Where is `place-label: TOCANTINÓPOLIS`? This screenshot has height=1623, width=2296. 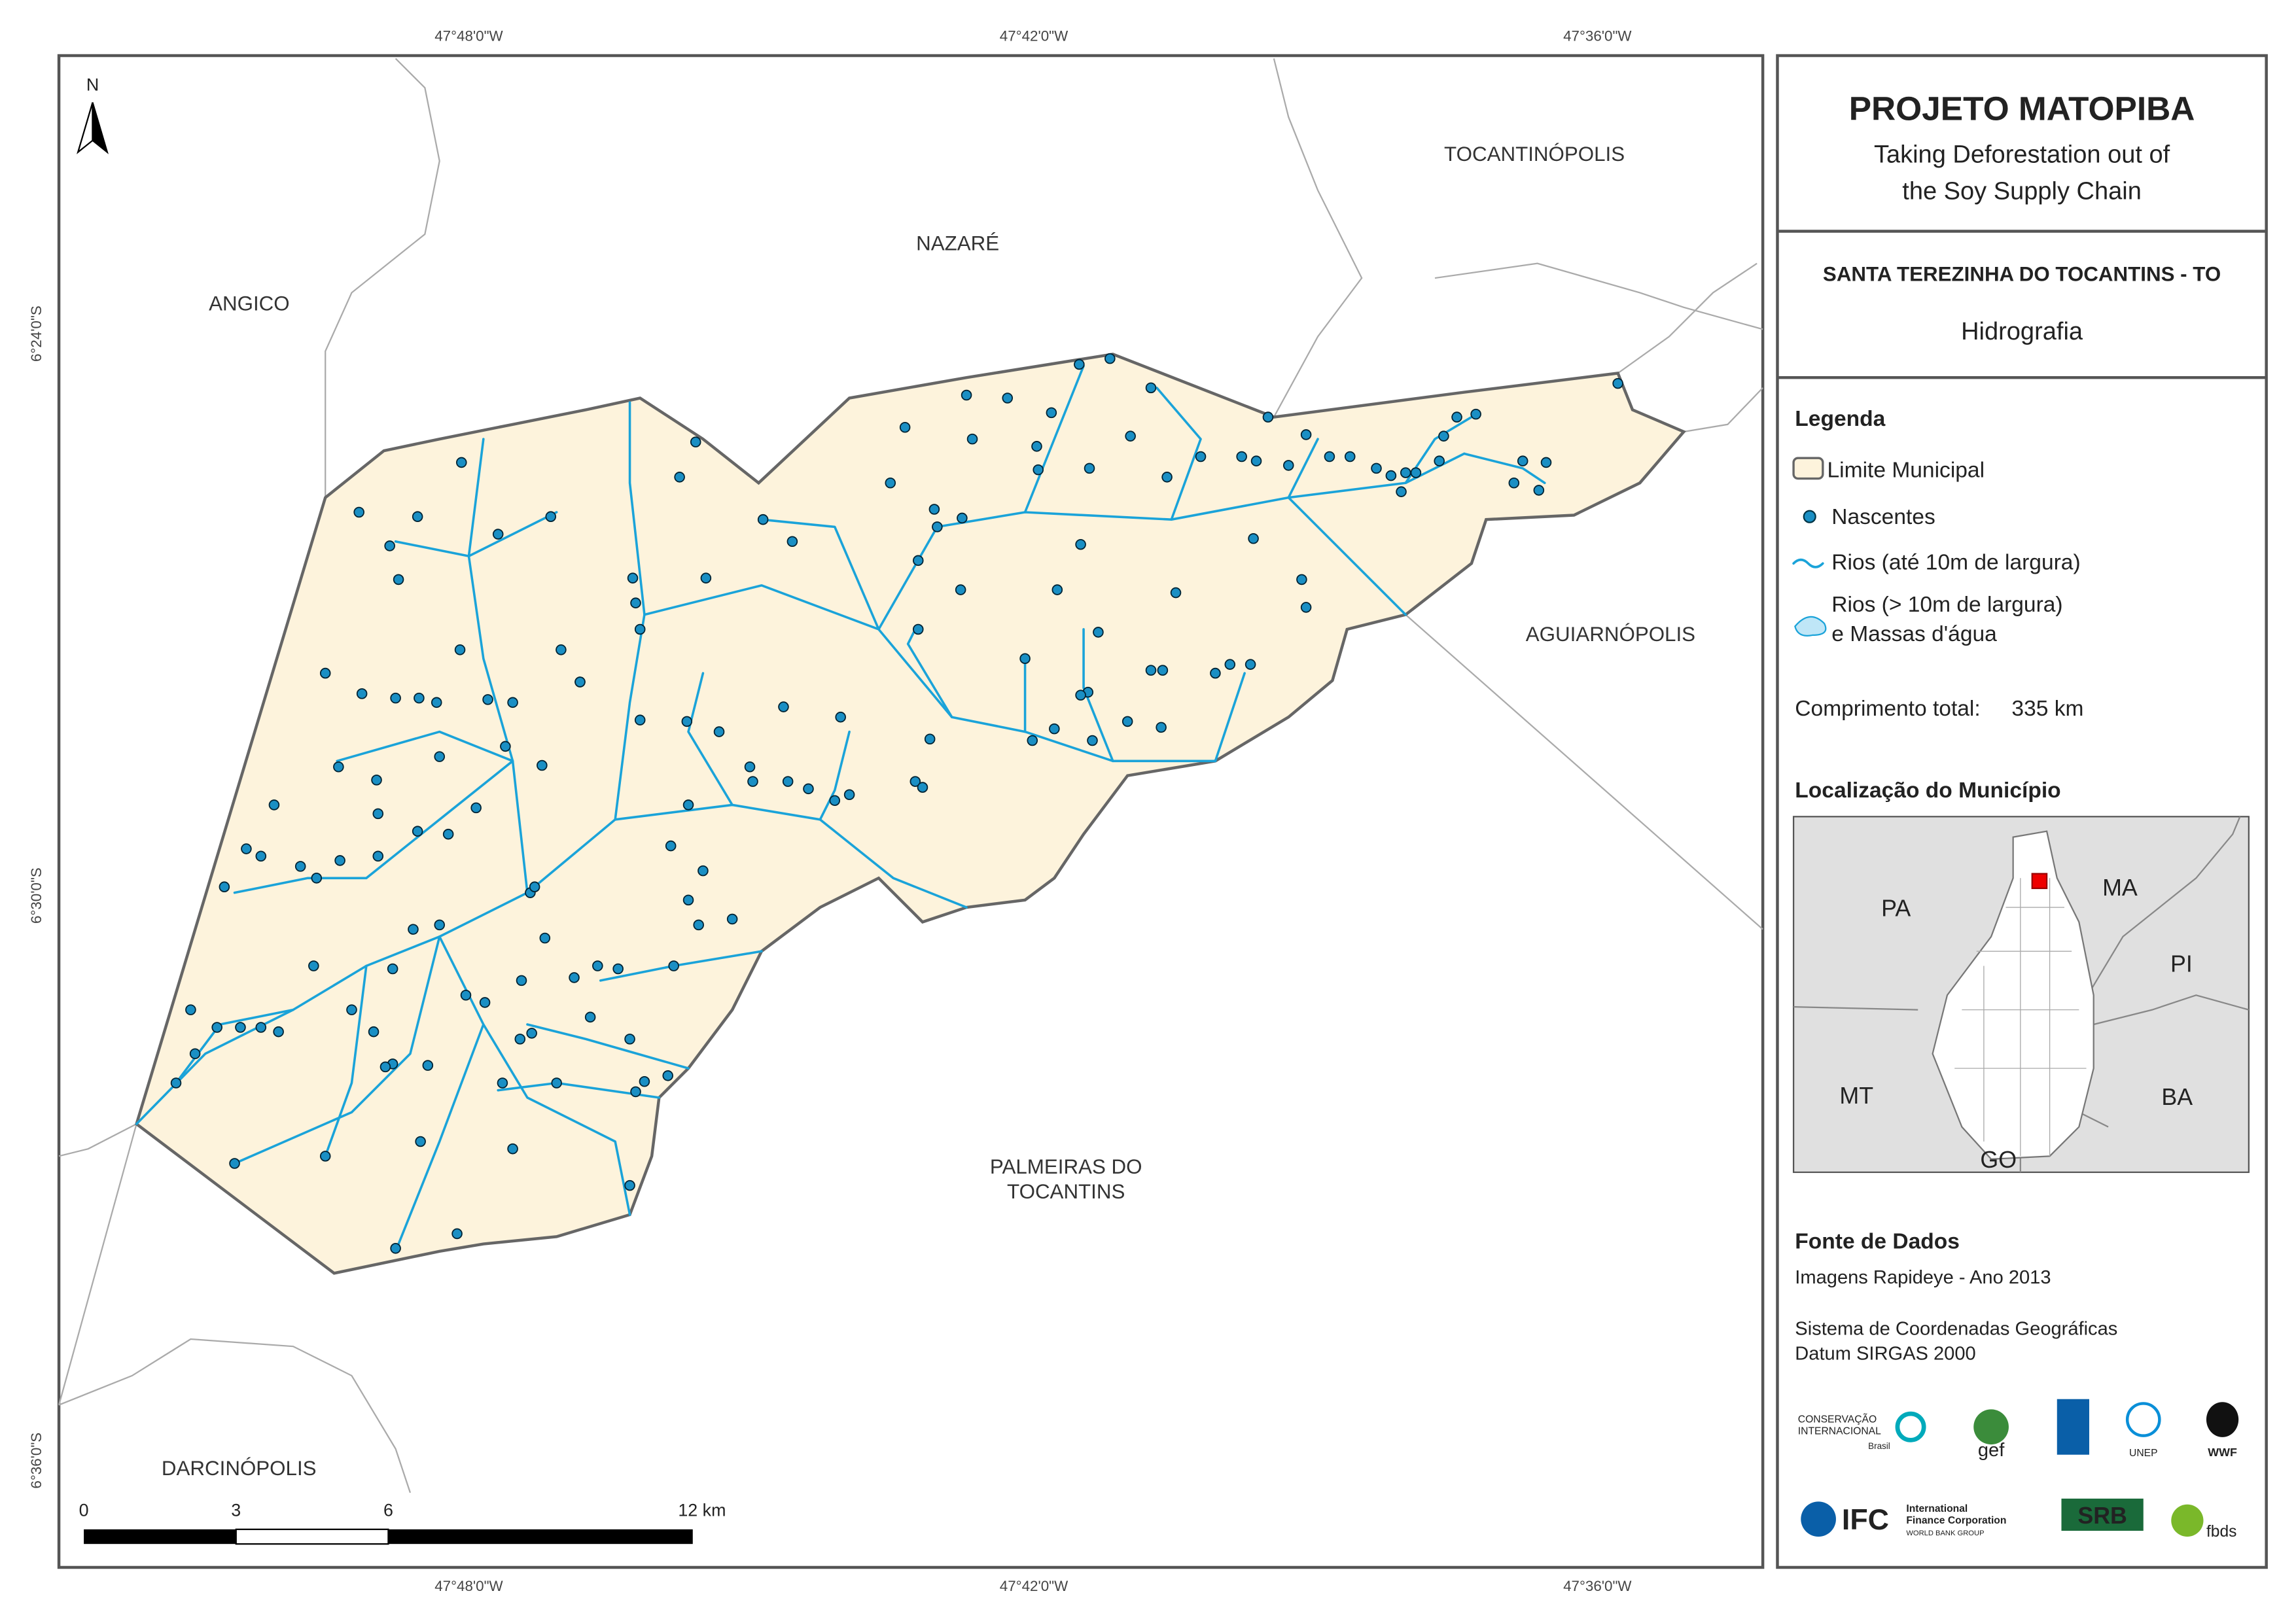
place-label: TOCANTINÓPOLIS is located at coordinates (1534, 154).